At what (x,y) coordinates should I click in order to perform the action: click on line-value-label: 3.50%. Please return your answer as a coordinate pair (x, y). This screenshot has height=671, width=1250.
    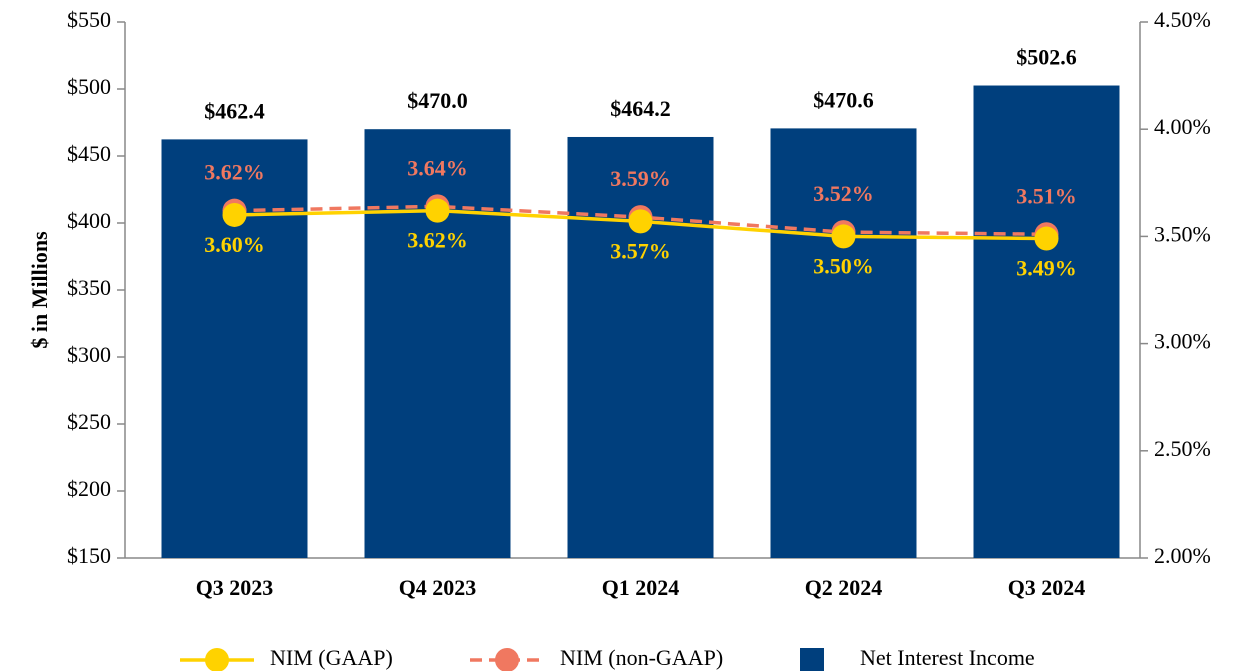
    Looking at the image, I should click on (843, 265).